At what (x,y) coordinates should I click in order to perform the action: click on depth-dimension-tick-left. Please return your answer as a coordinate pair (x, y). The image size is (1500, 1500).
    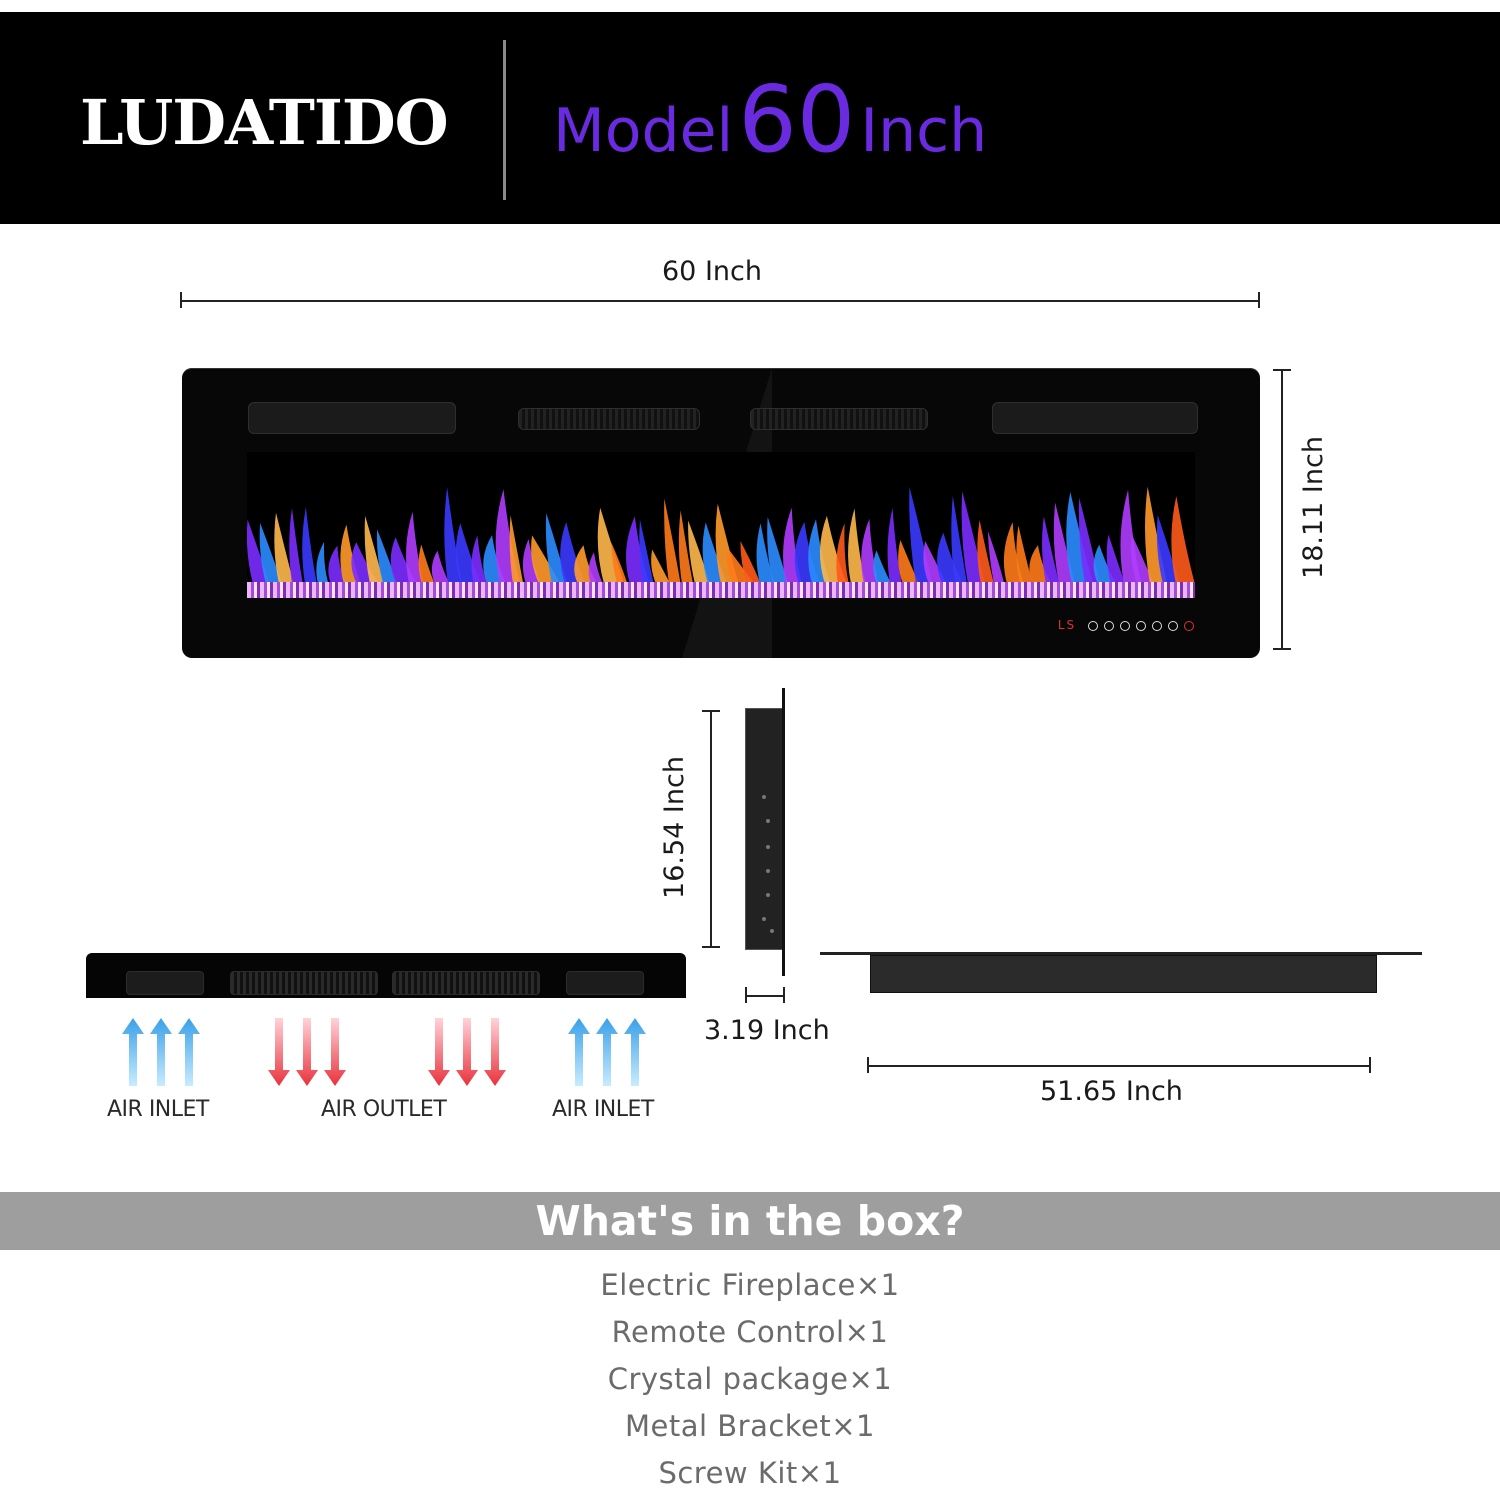
    Looking at the image, I should click on (746, 995).